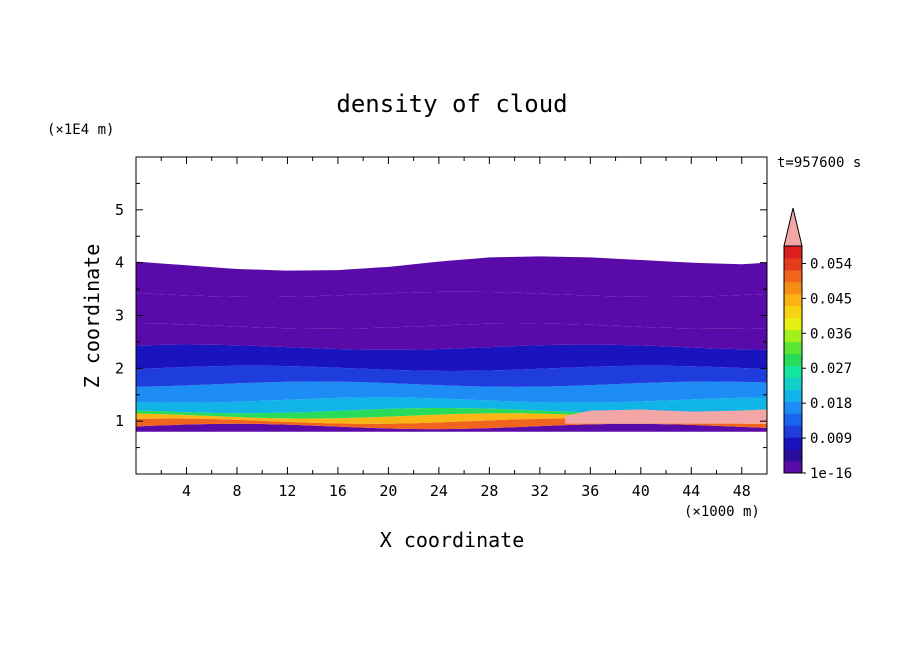 Image resolution: width=904 pixels, height=654 pixels. What do you see at coordinates (119, 210) in the screenshot?
I see `y-tick-label: 5` at bounding box center [119, 210].